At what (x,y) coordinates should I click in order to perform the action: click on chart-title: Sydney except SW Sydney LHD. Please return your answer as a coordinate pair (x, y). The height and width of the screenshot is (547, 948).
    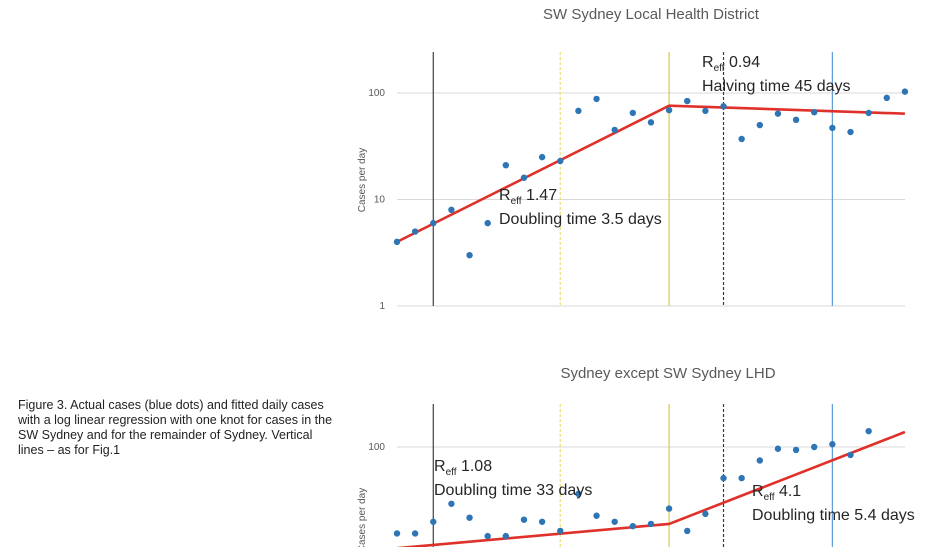
    Looking at the image, I should click on (667, 373).